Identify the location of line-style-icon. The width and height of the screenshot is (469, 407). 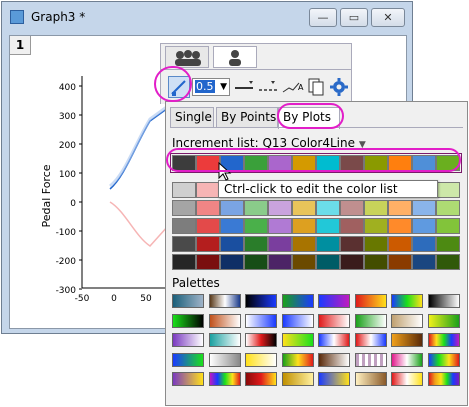
(244, 87).